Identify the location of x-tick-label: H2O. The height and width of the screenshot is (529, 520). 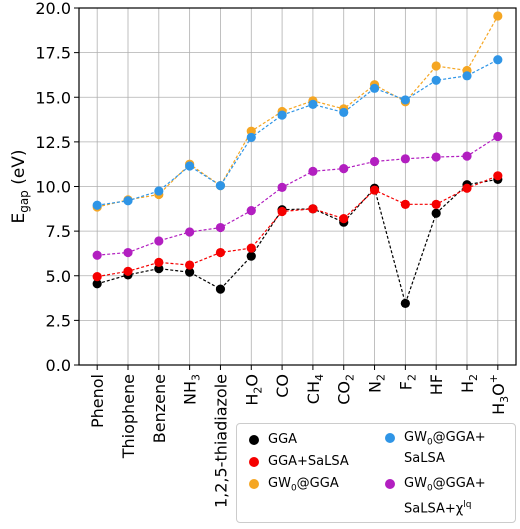
(253, 390).